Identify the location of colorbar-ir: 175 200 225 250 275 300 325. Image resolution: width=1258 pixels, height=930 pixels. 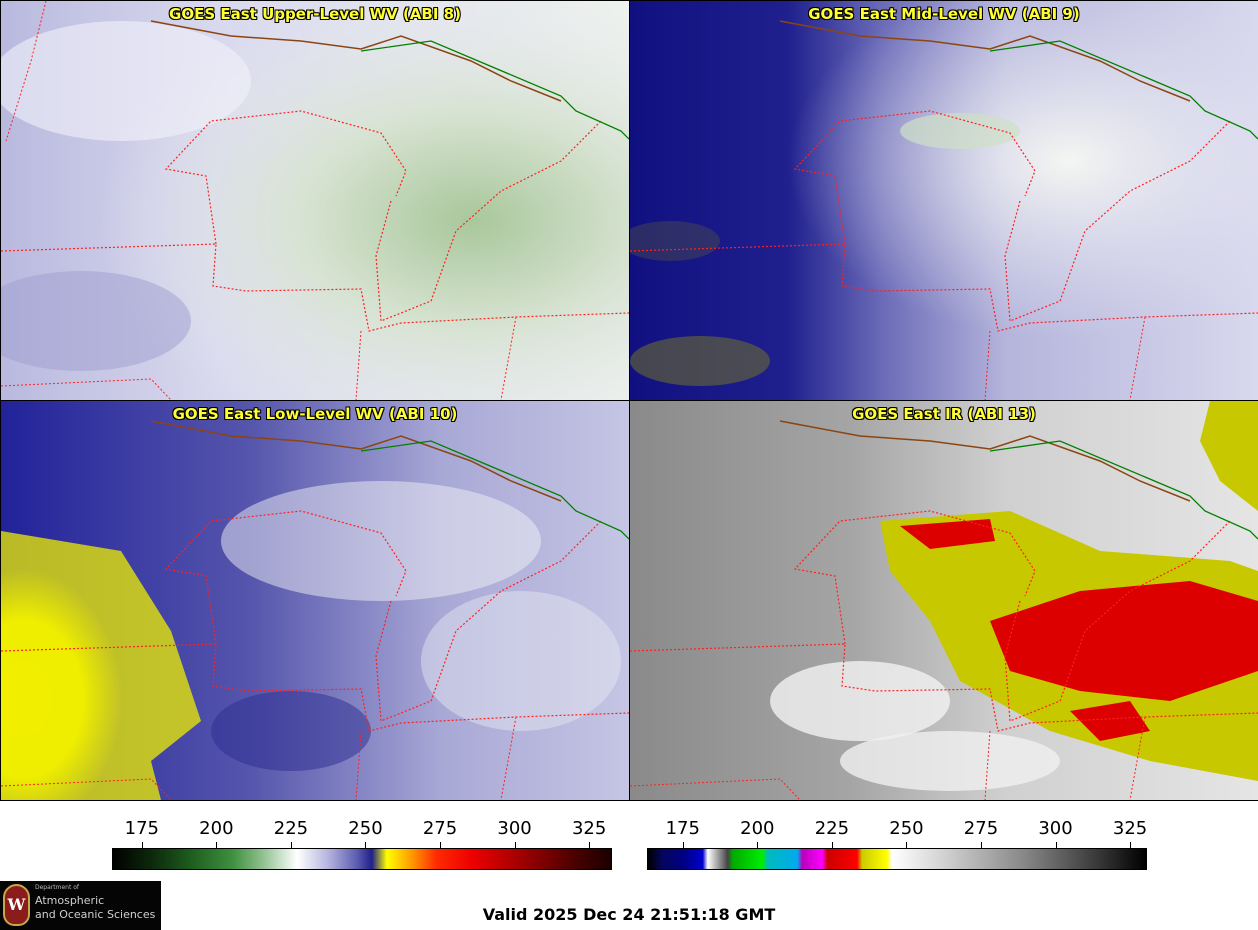
(897, 845).